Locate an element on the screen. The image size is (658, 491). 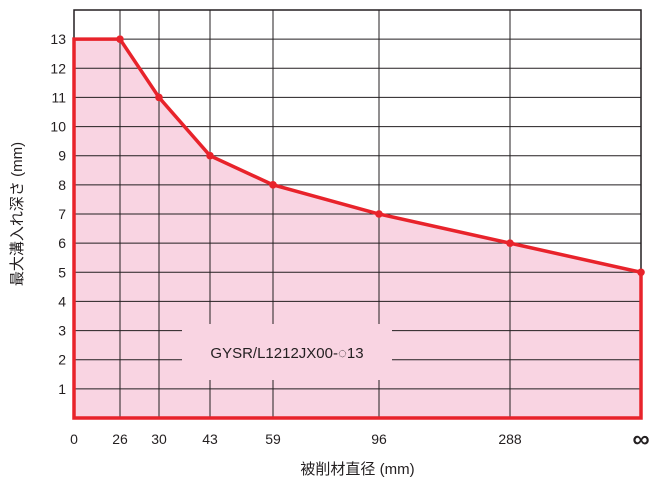
y-tick-label: 4 is located at coordinates (62, 301).